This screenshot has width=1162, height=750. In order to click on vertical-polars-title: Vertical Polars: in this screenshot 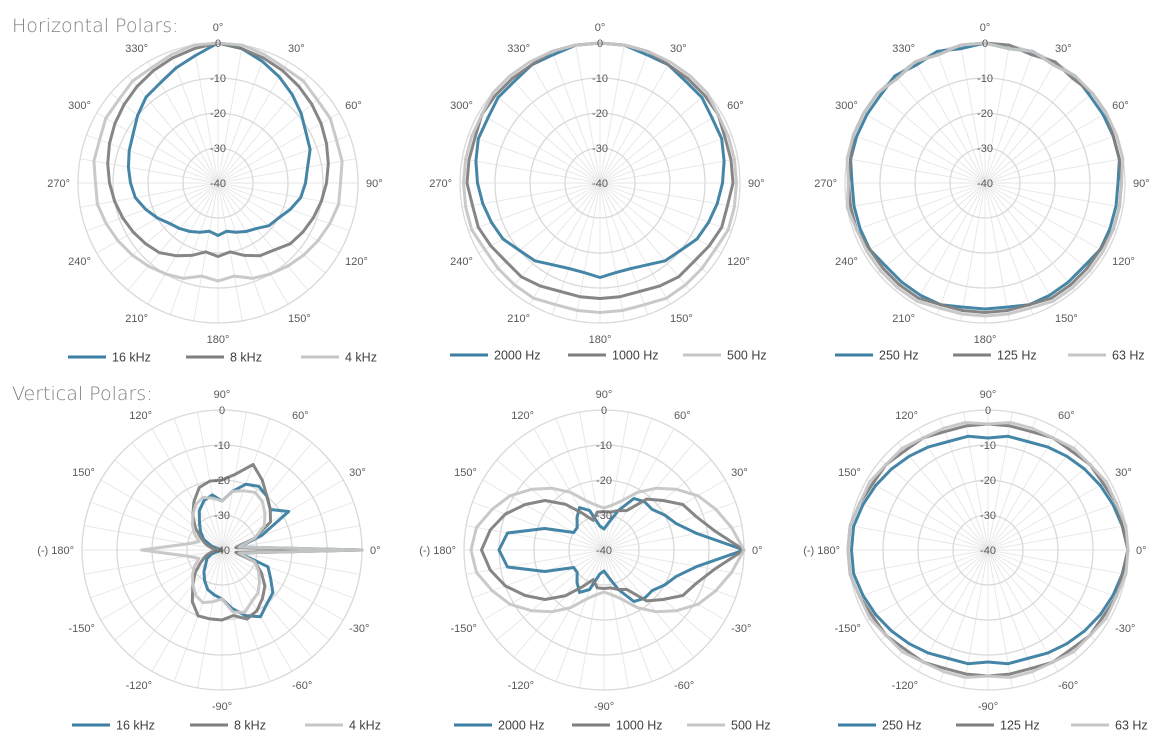, I will do `click(82, 394)`.